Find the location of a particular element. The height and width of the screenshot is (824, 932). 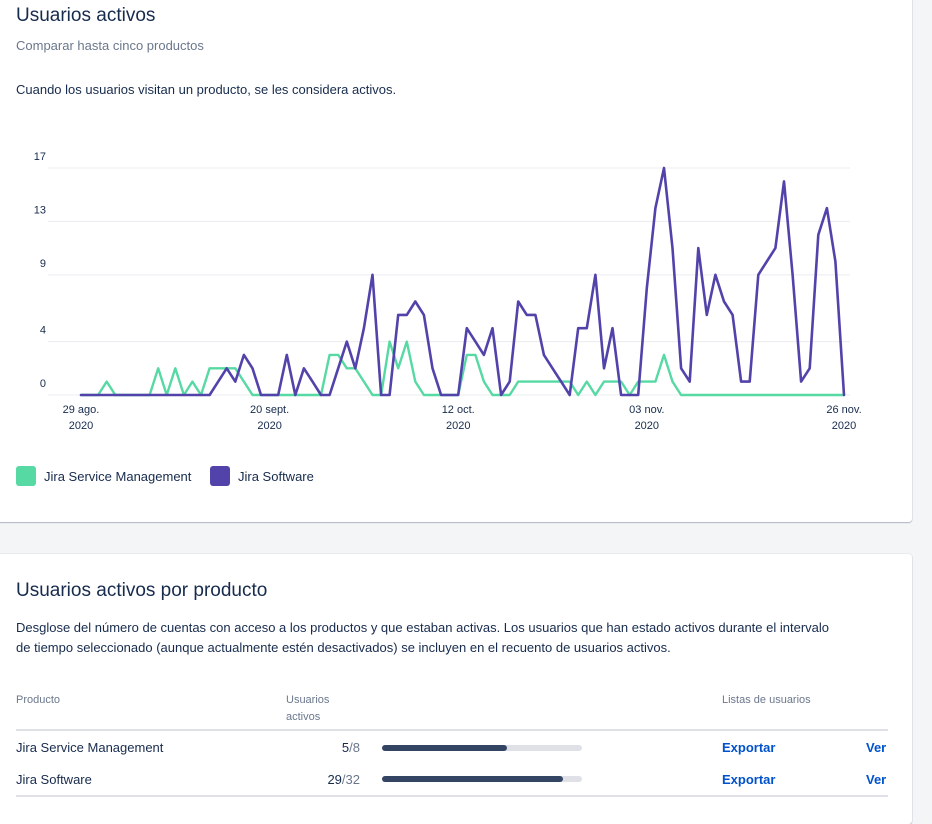

column-header-active-line1: Usuarios is located at coordinates (308, 700).